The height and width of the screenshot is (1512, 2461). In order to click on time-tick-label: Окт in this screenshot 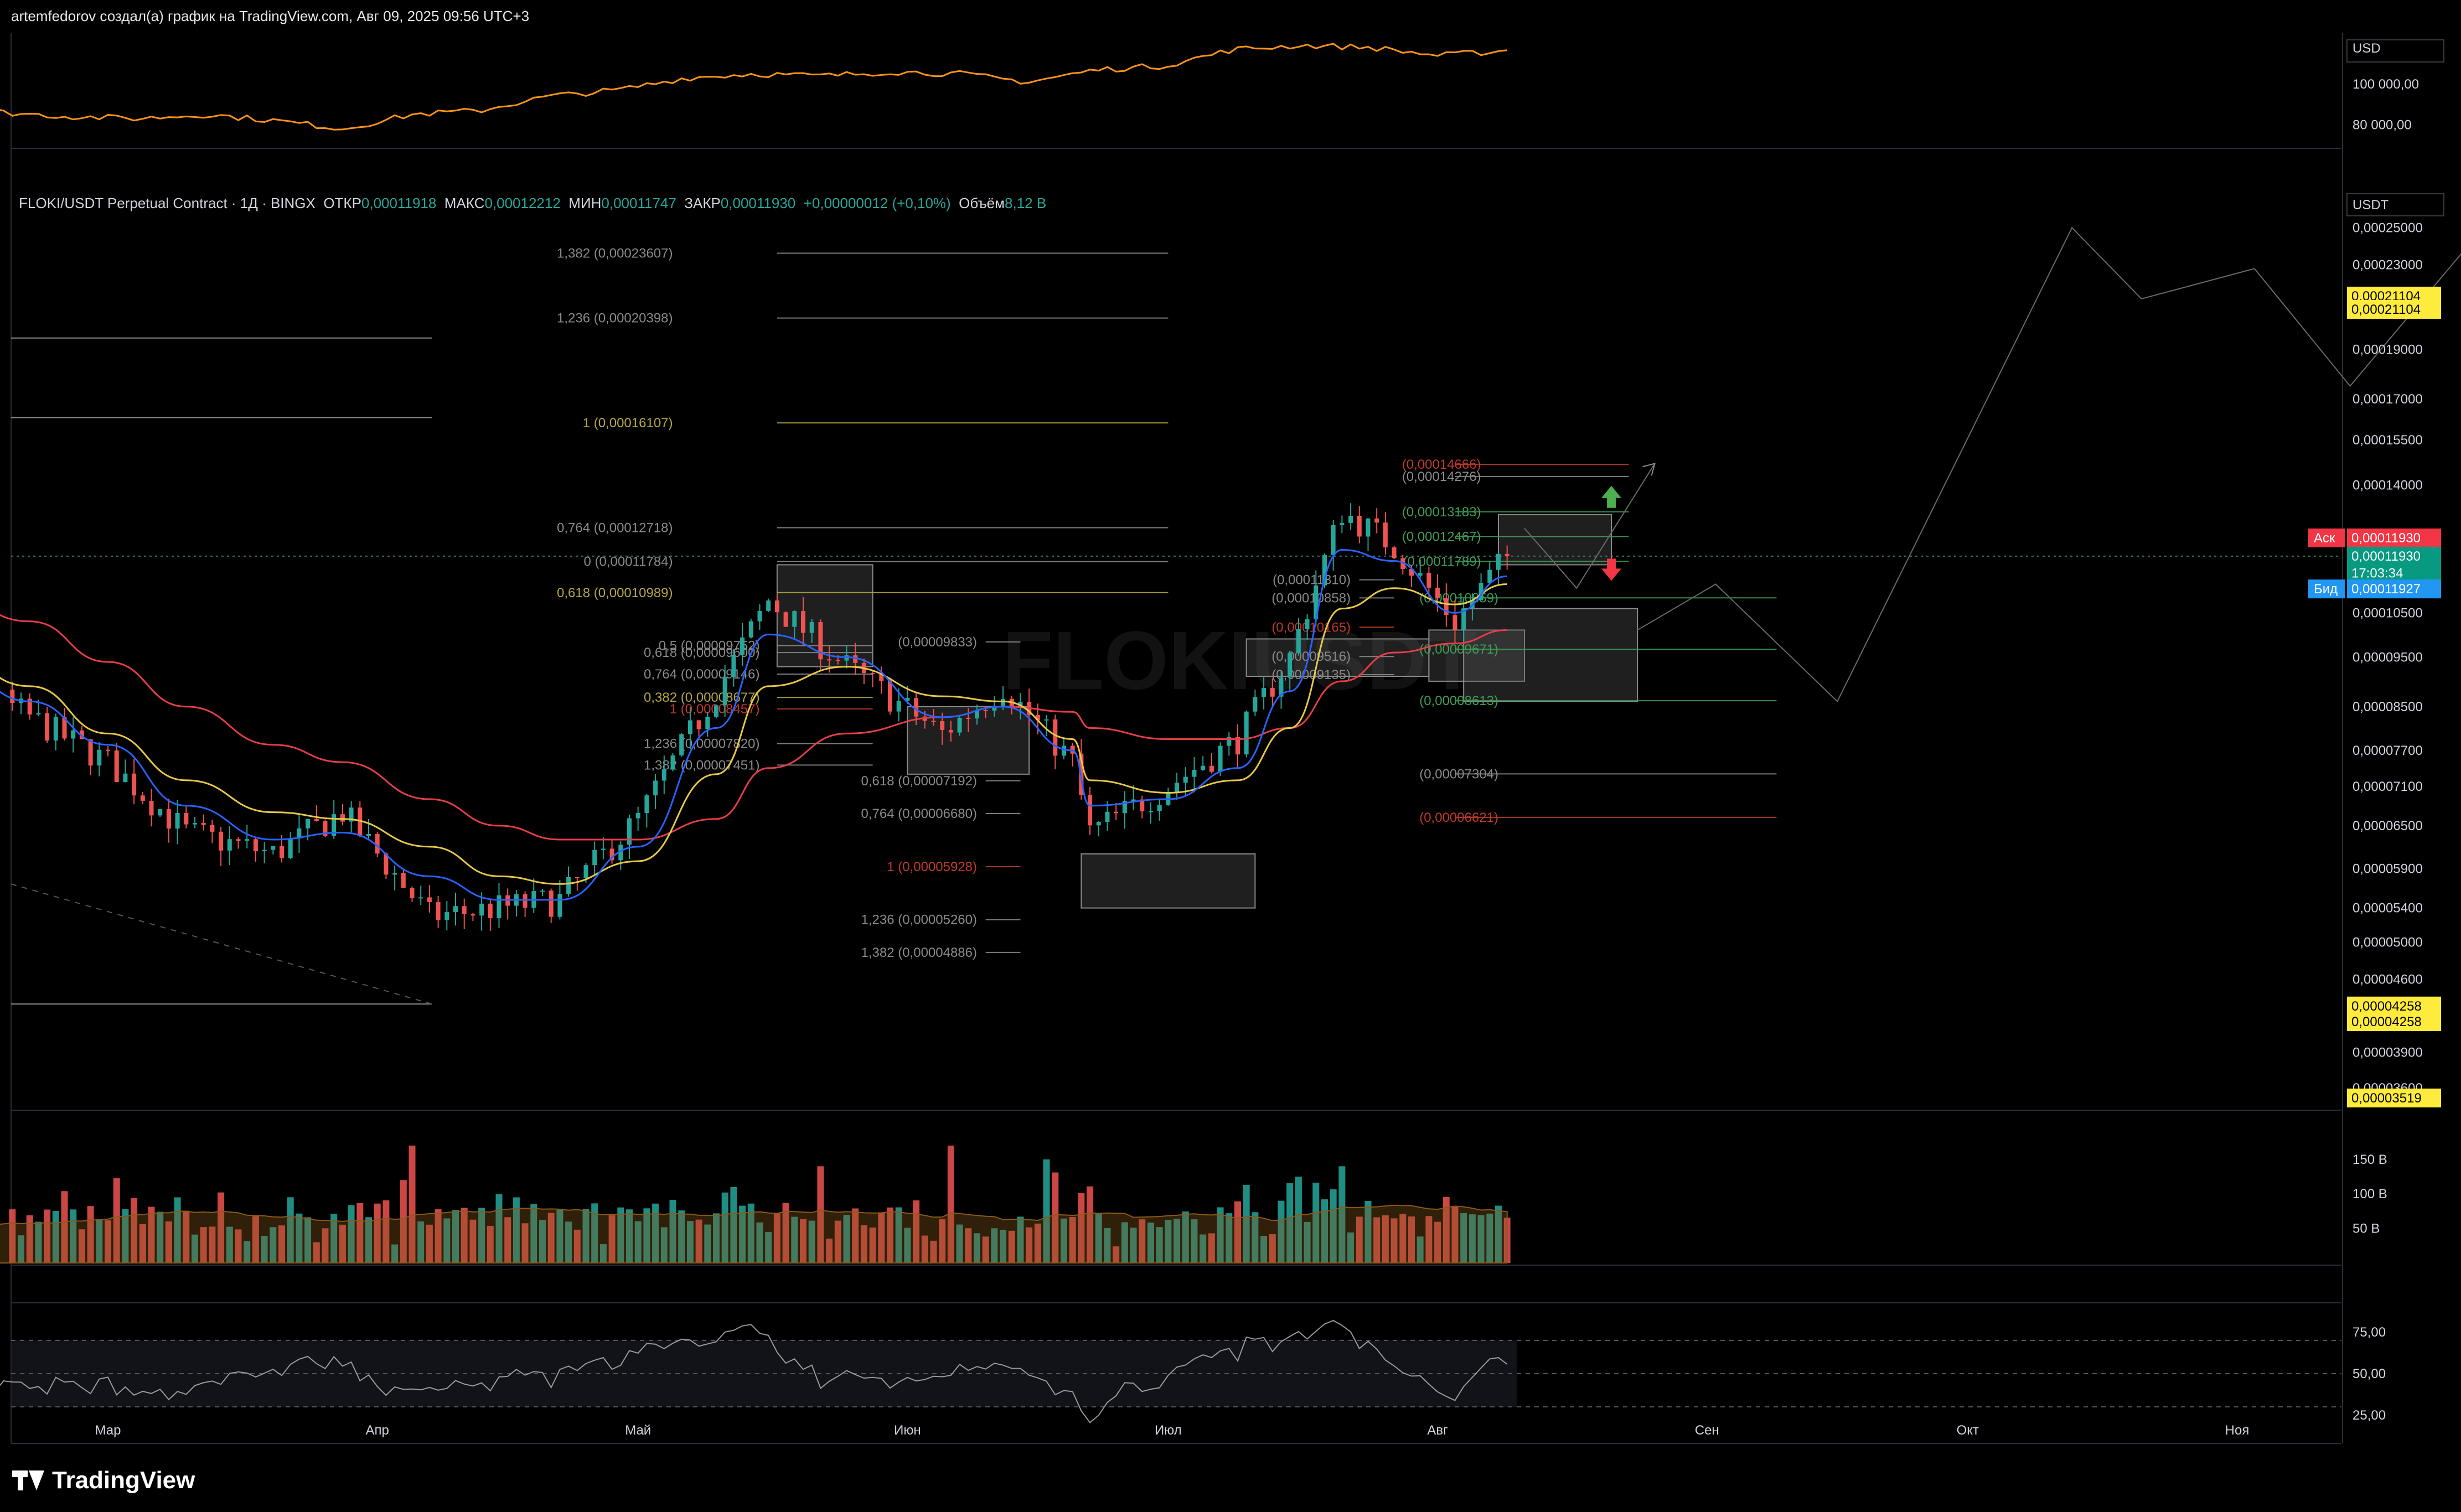, I will do `click(1968, 1430)`.